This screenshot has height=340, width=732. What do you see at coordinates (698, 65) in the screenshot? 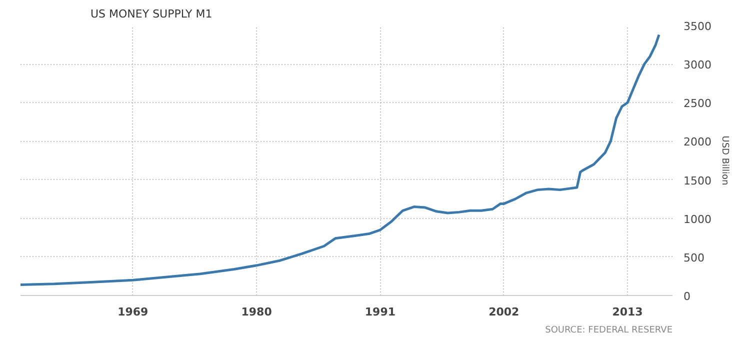
I see `y2-tick-label: 3000` at bounding box center [698, 65].